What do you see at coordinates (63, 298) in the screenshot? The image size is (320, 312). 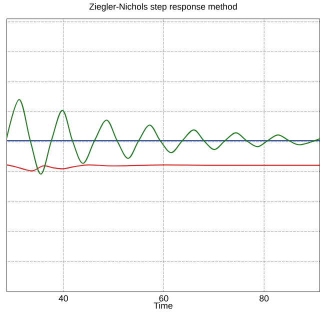 I see `x-tick-label: 40` at bounding box center [63, 298].